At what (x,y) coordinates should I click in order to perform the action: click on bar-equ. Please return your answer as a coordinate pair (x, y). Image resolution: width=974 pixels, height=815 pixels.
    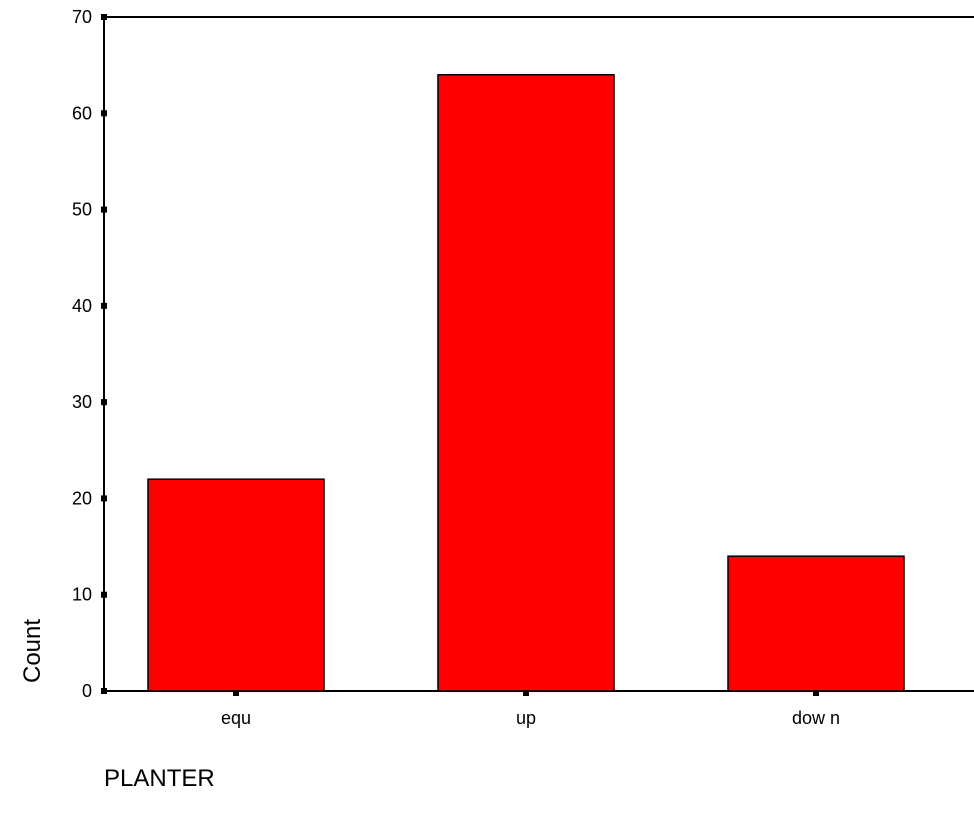
    Looking at the image, I should click on (236, 585).